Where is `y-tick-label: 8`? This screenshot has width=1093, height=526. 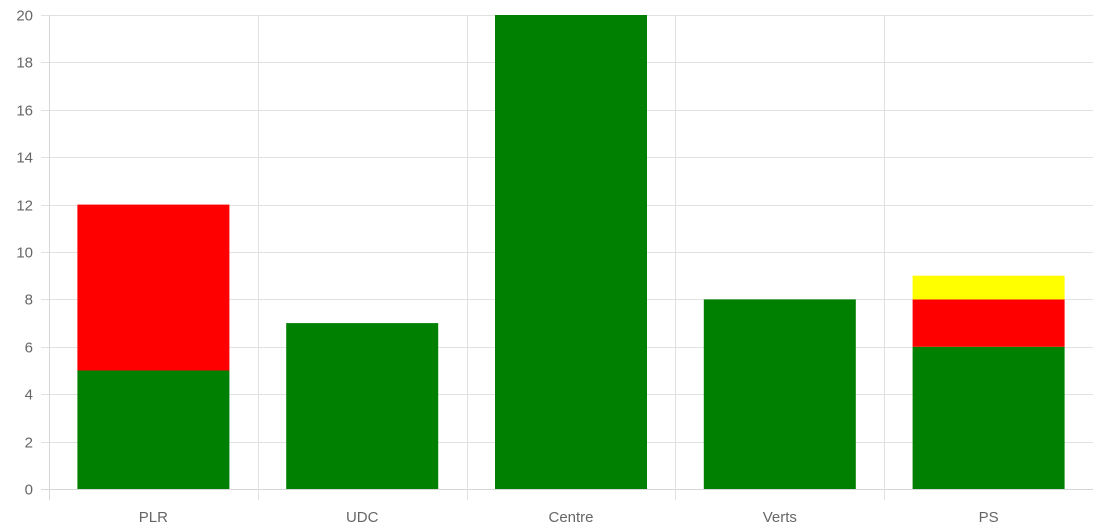 y-tick-label: 8 is located at coordinates (29, 300).